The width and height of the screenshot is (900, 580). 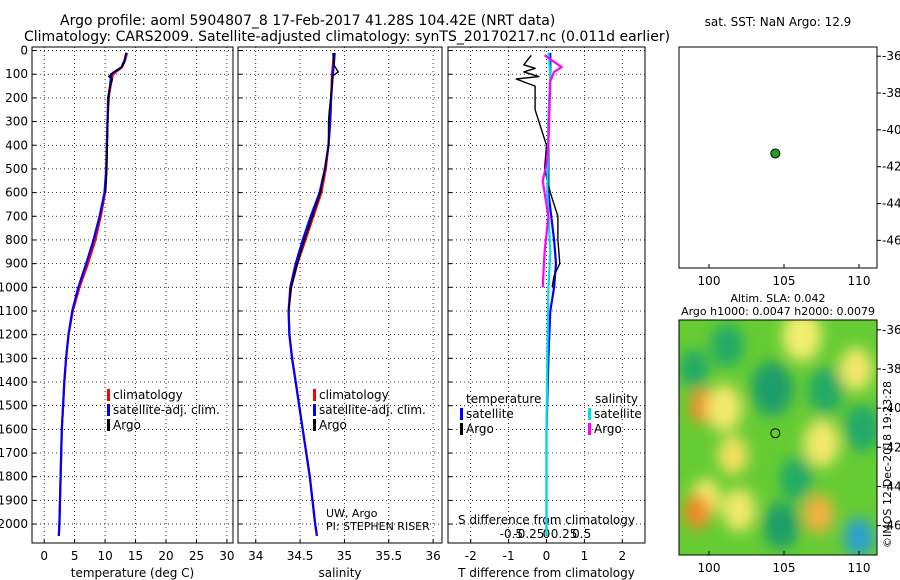 I want to click on legend-label-1: satellite-adj. clim., so click(x=166, y=410).